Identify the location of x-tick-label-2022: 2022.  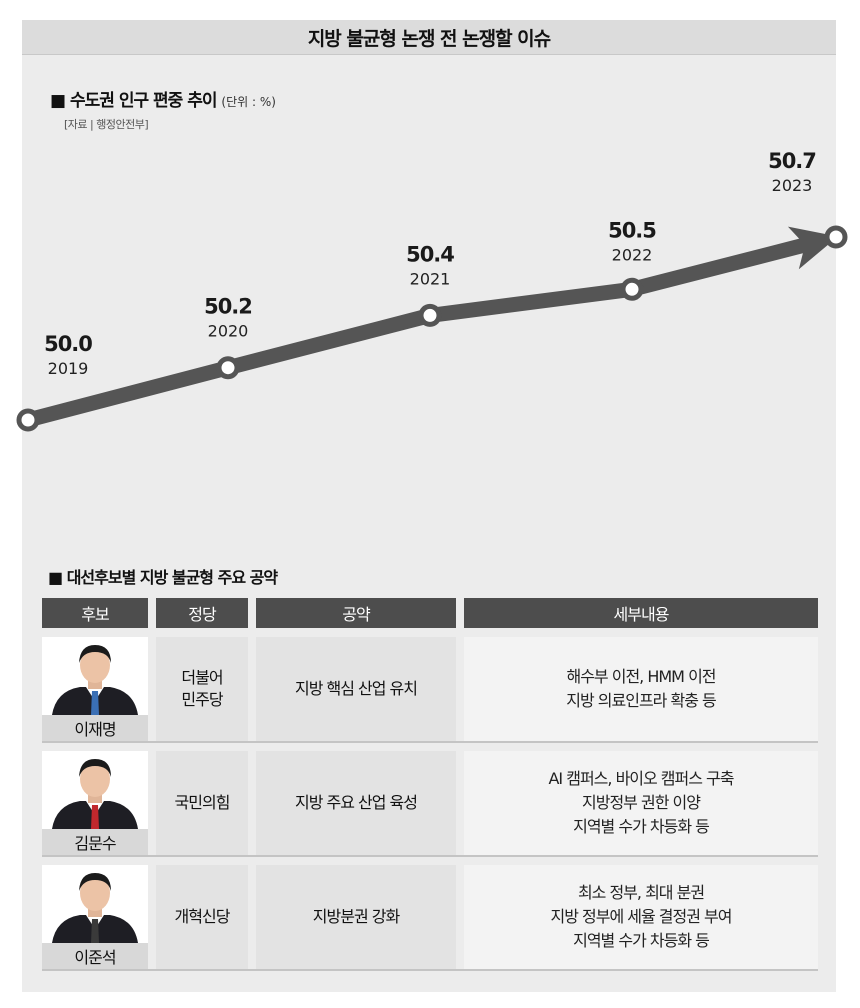
(632, 254).